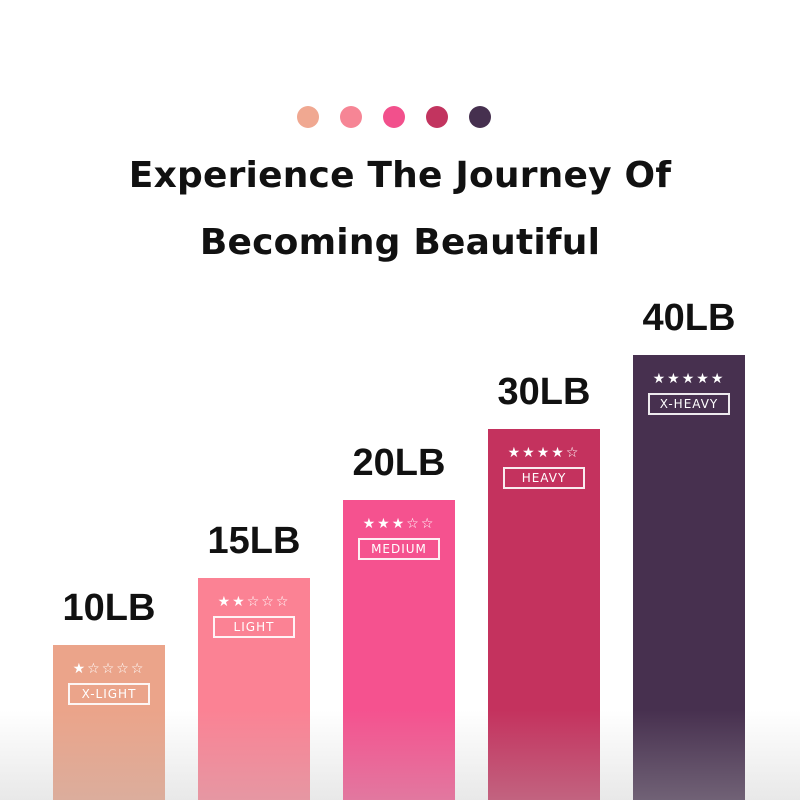  What do you see at coordinates (254, 627) in the screenshot?
I see `level-badge: LIGHT` at bounding box center [254, 627].